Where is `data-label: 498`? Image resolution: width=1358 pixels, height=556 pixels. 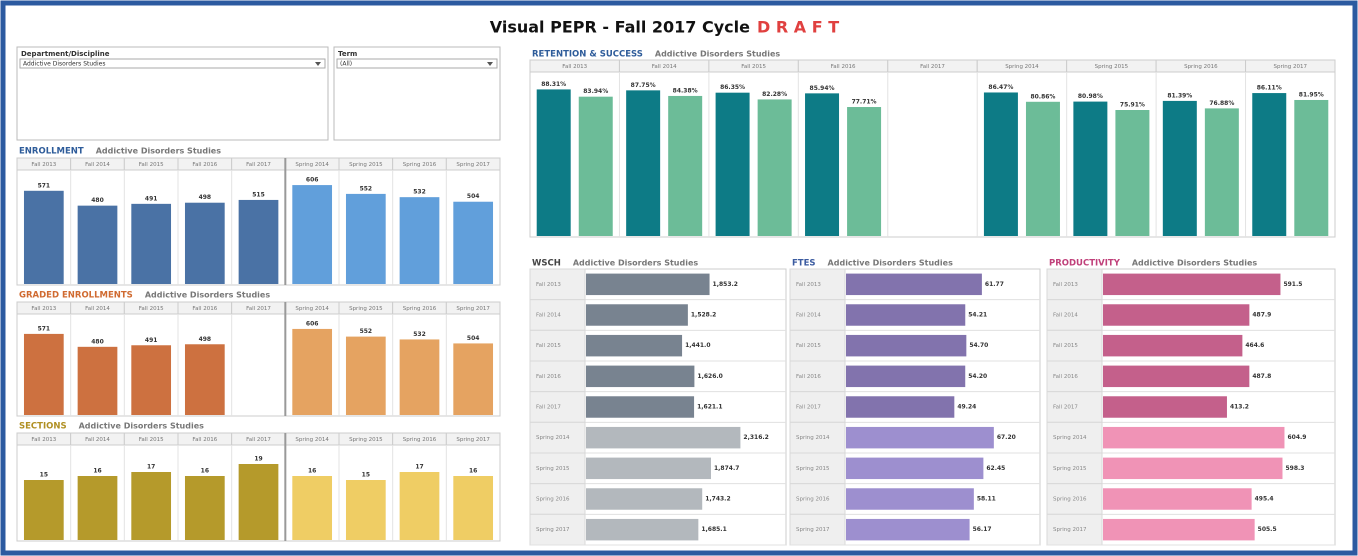 data-label: 498 is located at coordinates (205, 197).